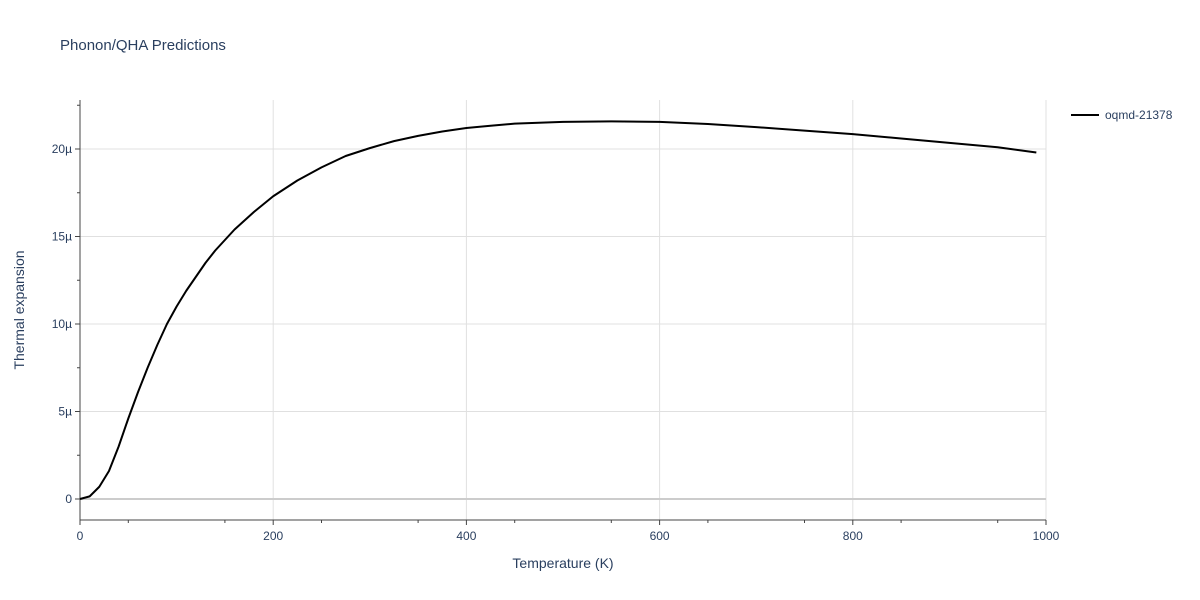 This screenshot has height=600, width=1200. What do you see at coordinates (65, 412) in the screenshot?
I see `y-tick-label: 5µ` at bounding box center [65, 412].